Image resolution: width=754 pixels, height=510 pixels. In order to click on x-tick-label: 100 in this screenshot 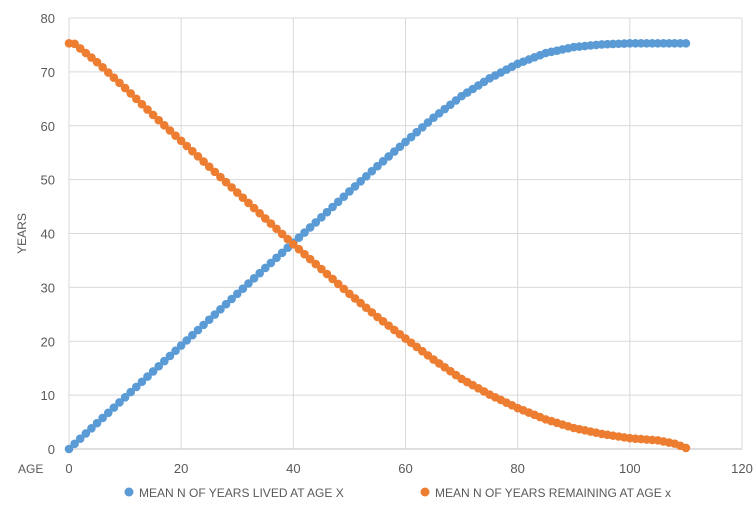, I will do `click(630, 468)`.